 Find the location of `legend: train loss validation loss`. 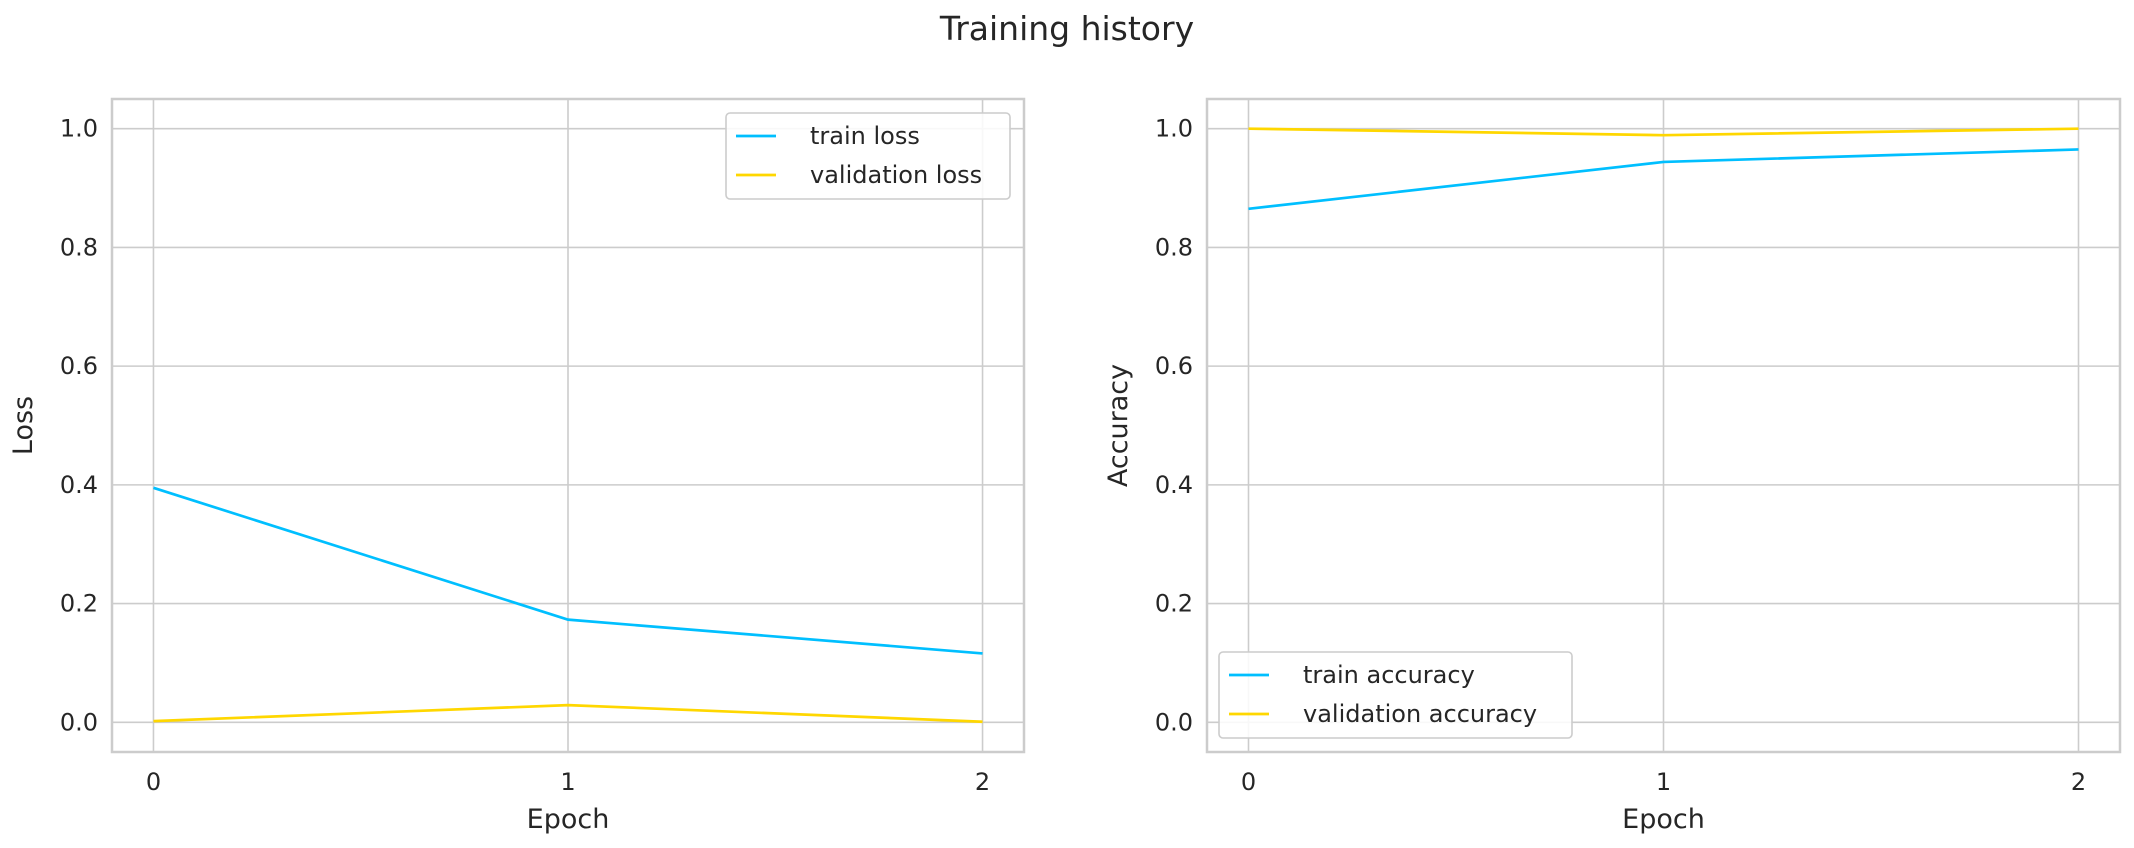

legend: train loss validation loss is located at coordinates (868, 156).